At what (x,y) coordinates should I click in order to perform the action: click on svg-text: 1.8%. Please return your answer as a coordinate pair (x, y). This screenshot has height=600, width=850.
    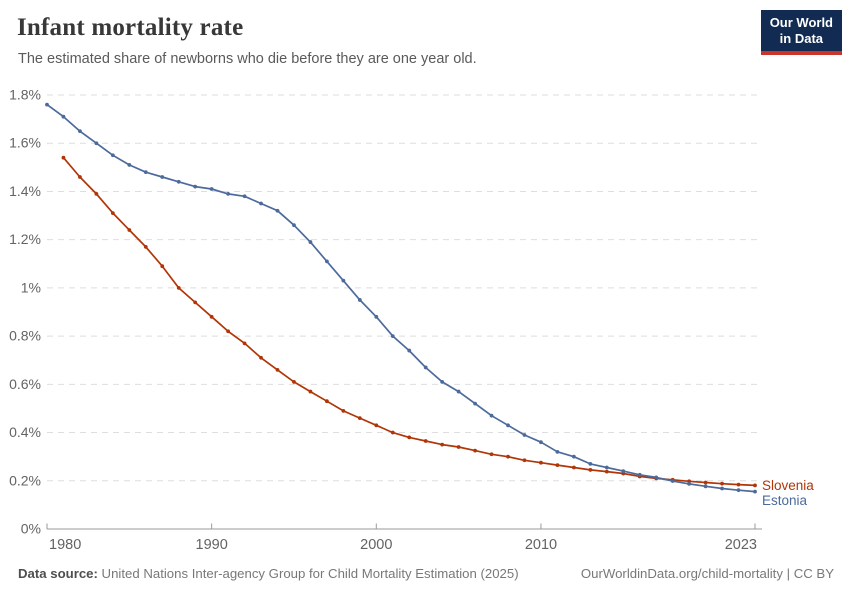
    Looking at the image, I should click on (25, 95).